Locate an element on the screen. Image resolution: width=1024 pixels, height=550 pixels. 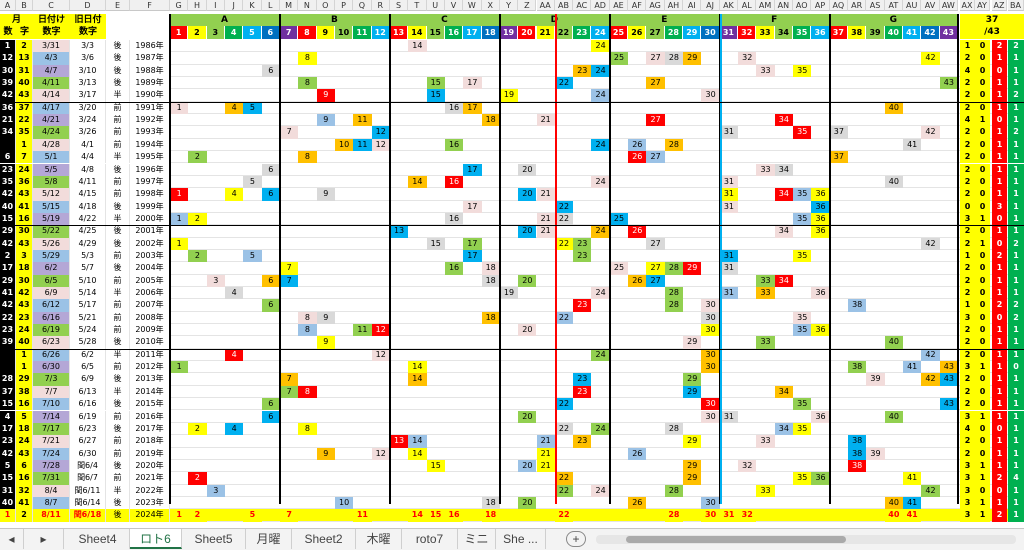
number-mark: 12 is located at coordinates (380, 132).